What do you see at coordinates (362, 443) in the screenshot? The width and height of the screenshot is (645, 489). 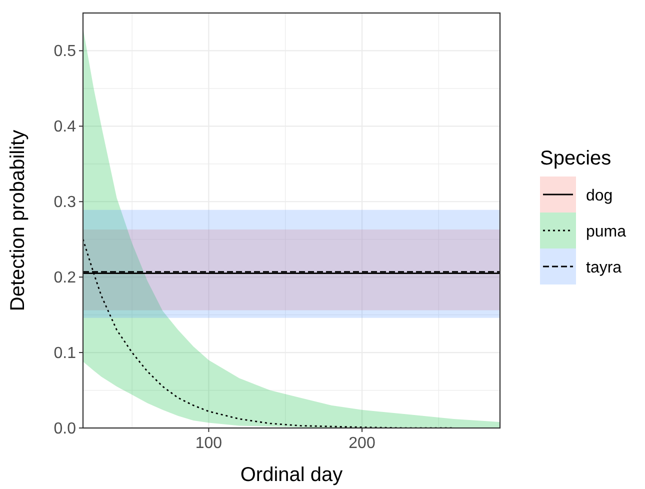 I see `x-tick-label: 200` at bounding box center [362, 443].